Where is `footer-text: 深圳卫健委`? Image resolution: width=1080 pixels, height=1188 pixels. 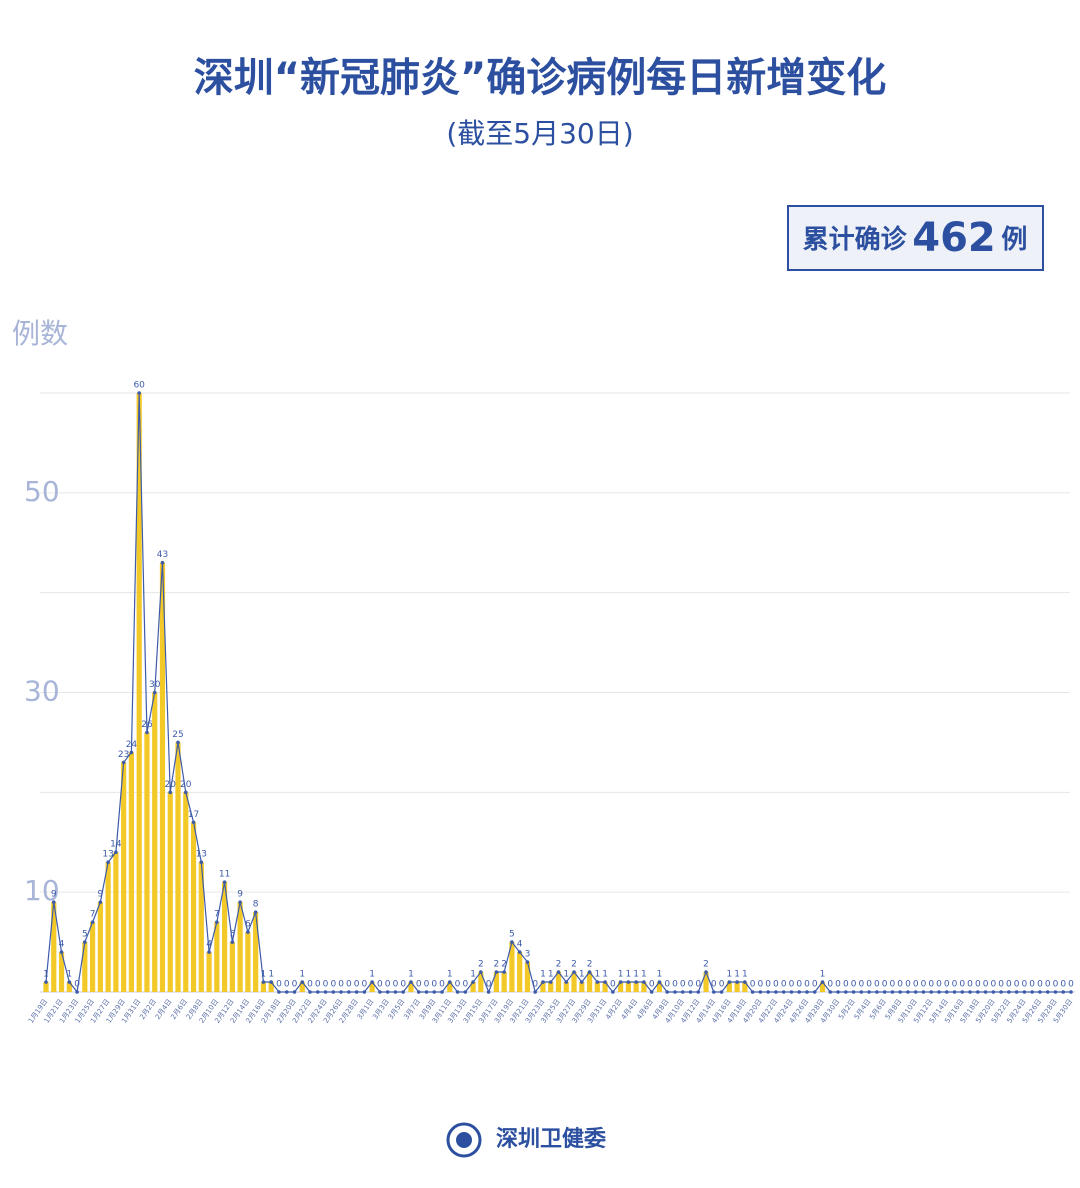
footer-text: 深圳卫健委 is located at coordinates (551, 1139).